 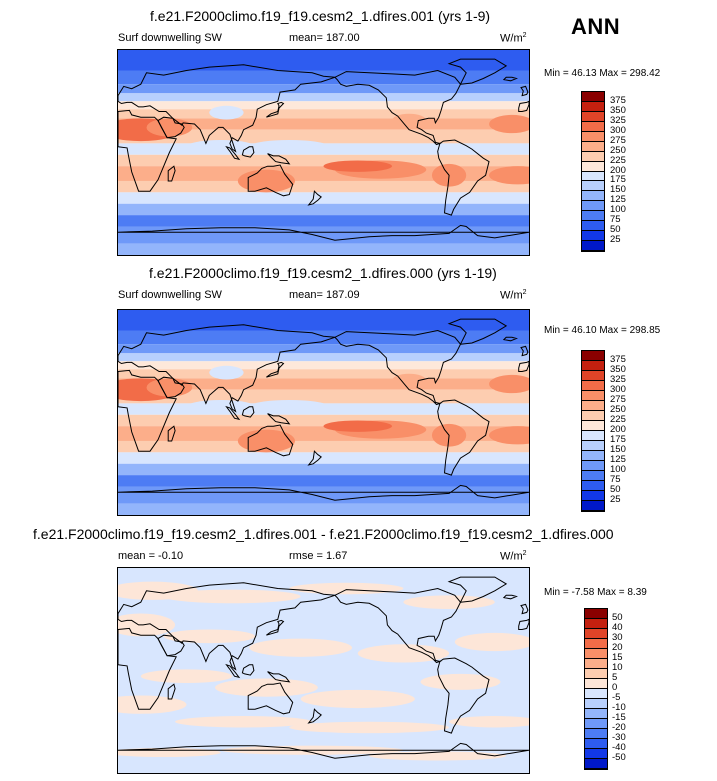 I want to click on colorbar-tick-label: 150, so click(x=618, y=449).